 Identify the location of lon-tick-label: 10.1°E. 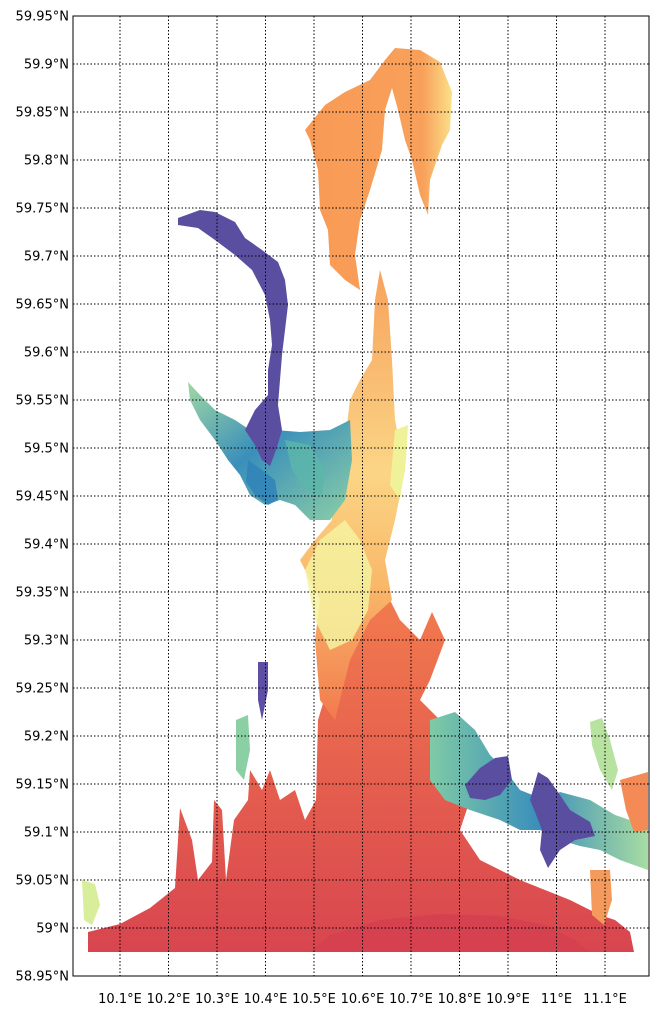
(120, 999).